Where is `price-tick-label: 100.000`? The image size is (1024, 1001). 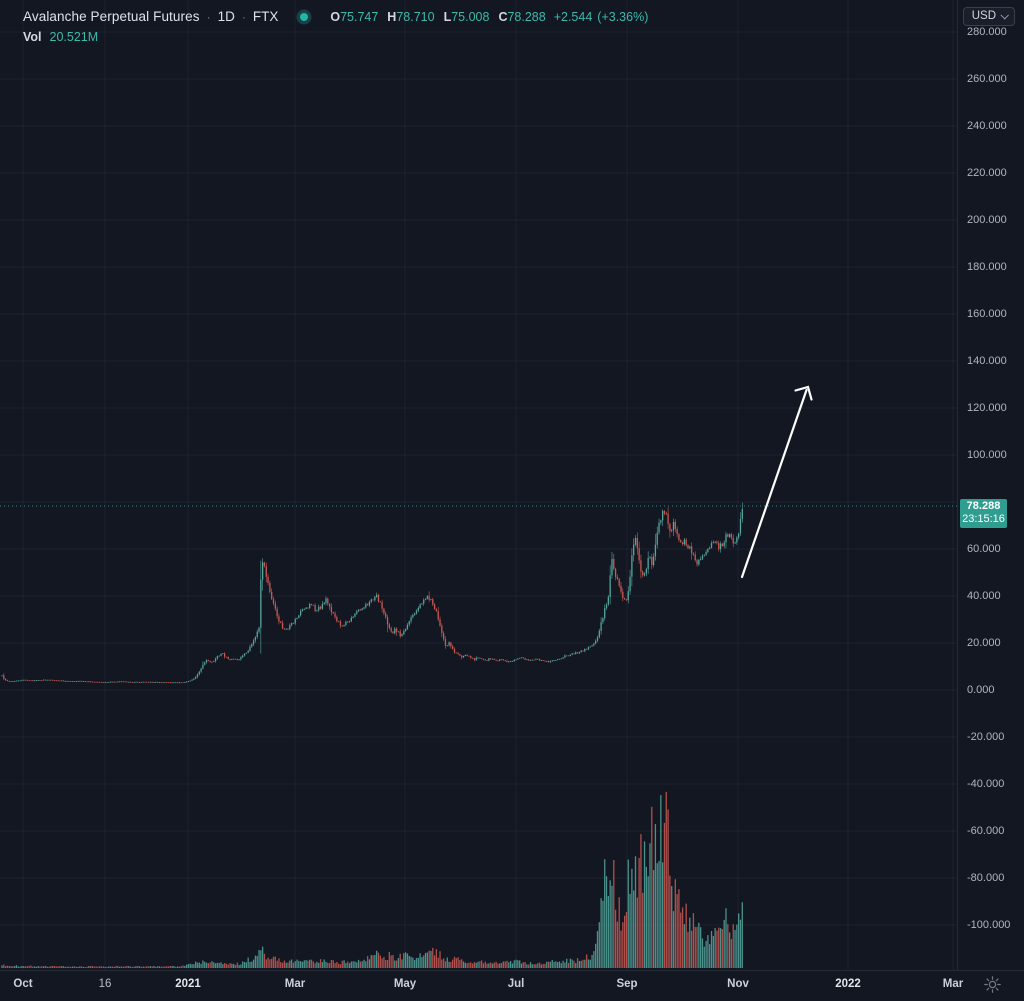 price-tick-label: 100.000 is located at coordinates (987, 454).